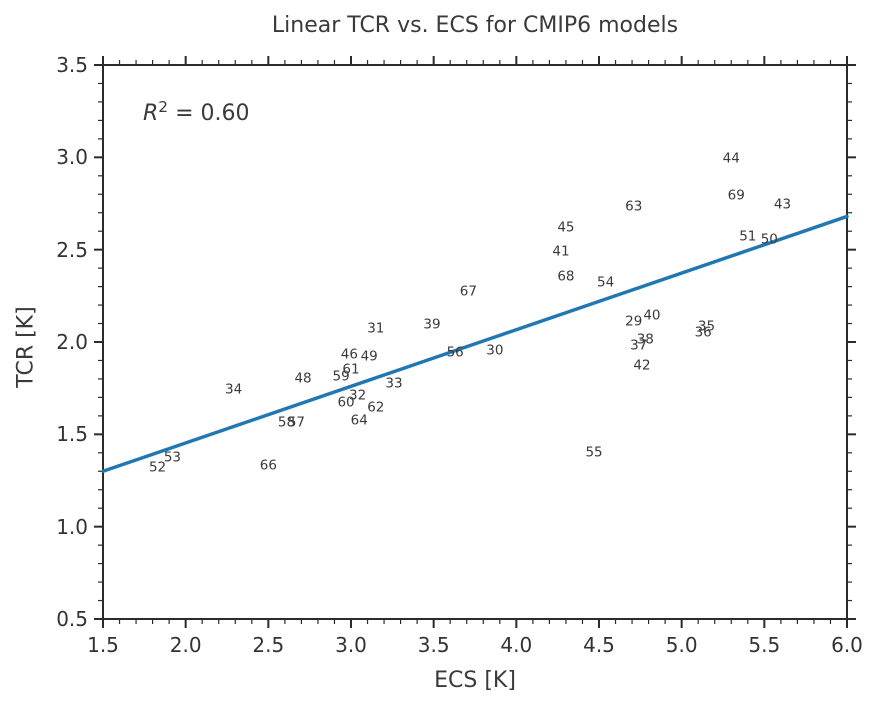 Image resolution: width=880 pixels, height=709 pixels. What do you see at coordinates (703, 332) in the screenshot?
I see `point-label-36: 36` at bounding box center [703, 332].